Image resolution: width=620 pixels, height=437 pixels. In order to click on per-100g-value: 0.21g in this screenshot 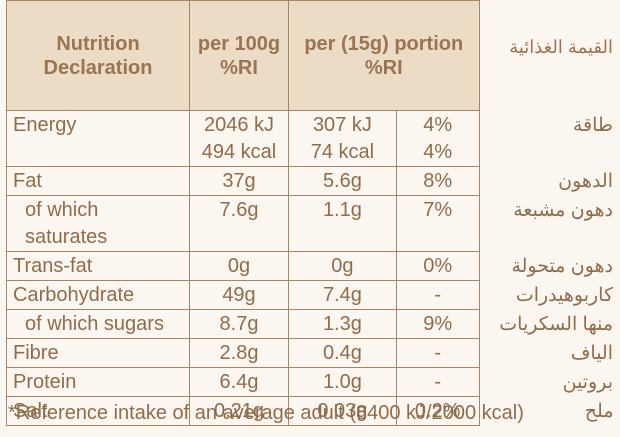, I will do `click(239, 411)`.